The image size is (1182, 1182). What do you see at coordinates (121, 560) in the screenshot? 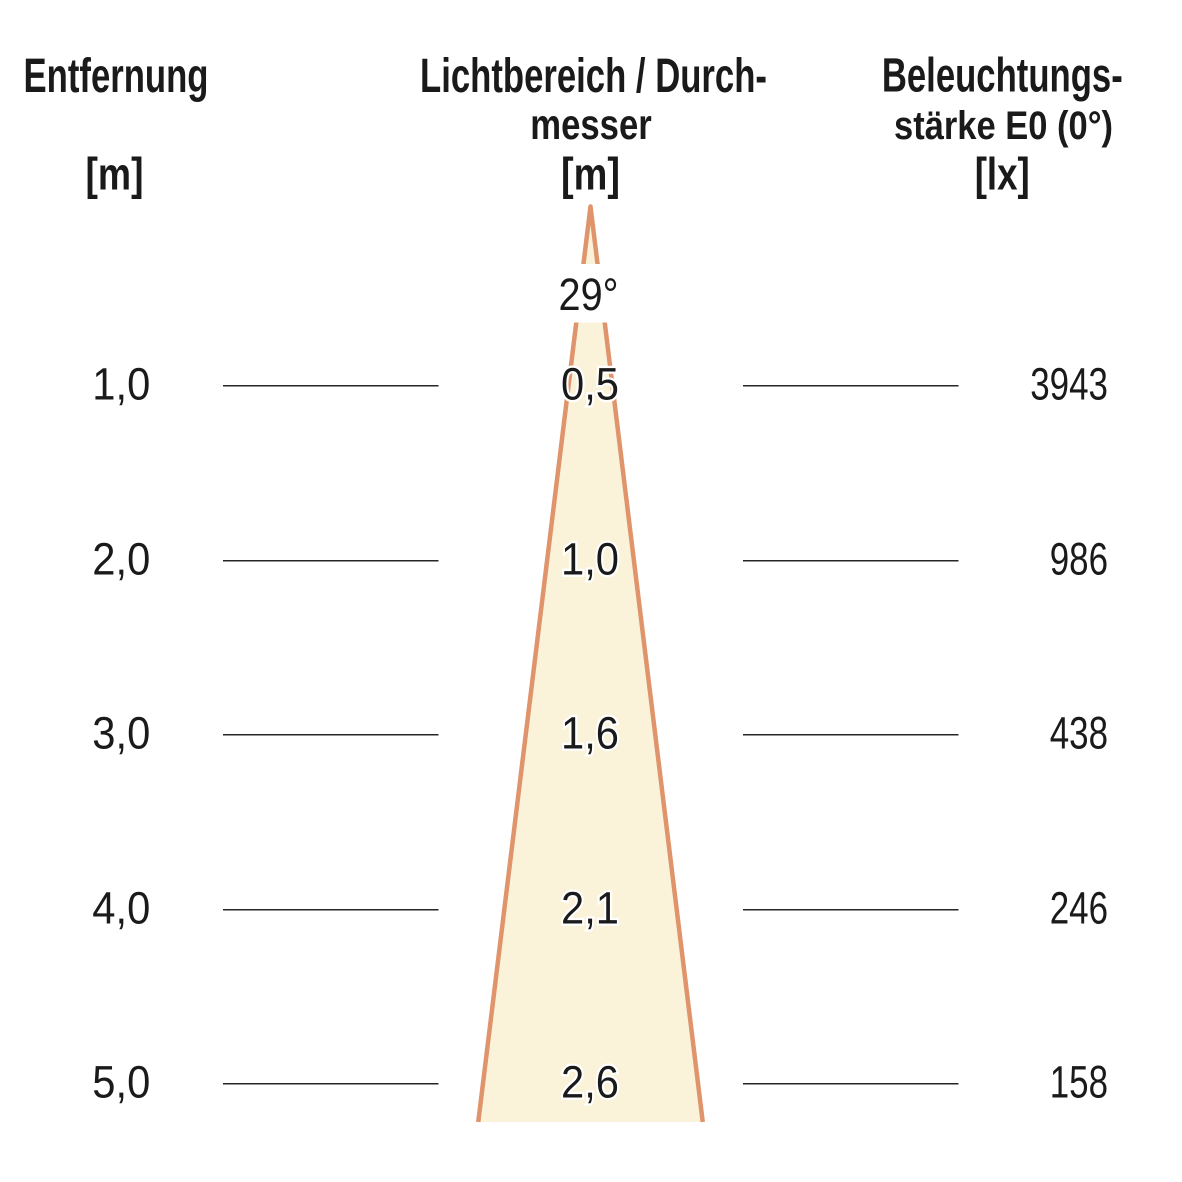
I see `svg-text: 2,0` at bounding box center [121, 560].